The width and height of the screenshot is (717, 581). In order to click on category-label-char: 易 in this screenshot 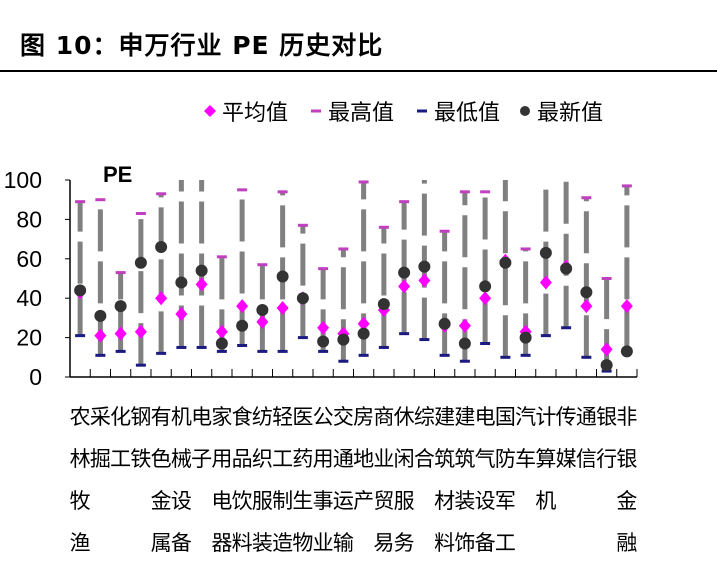, I will do `click(383, 543)`.